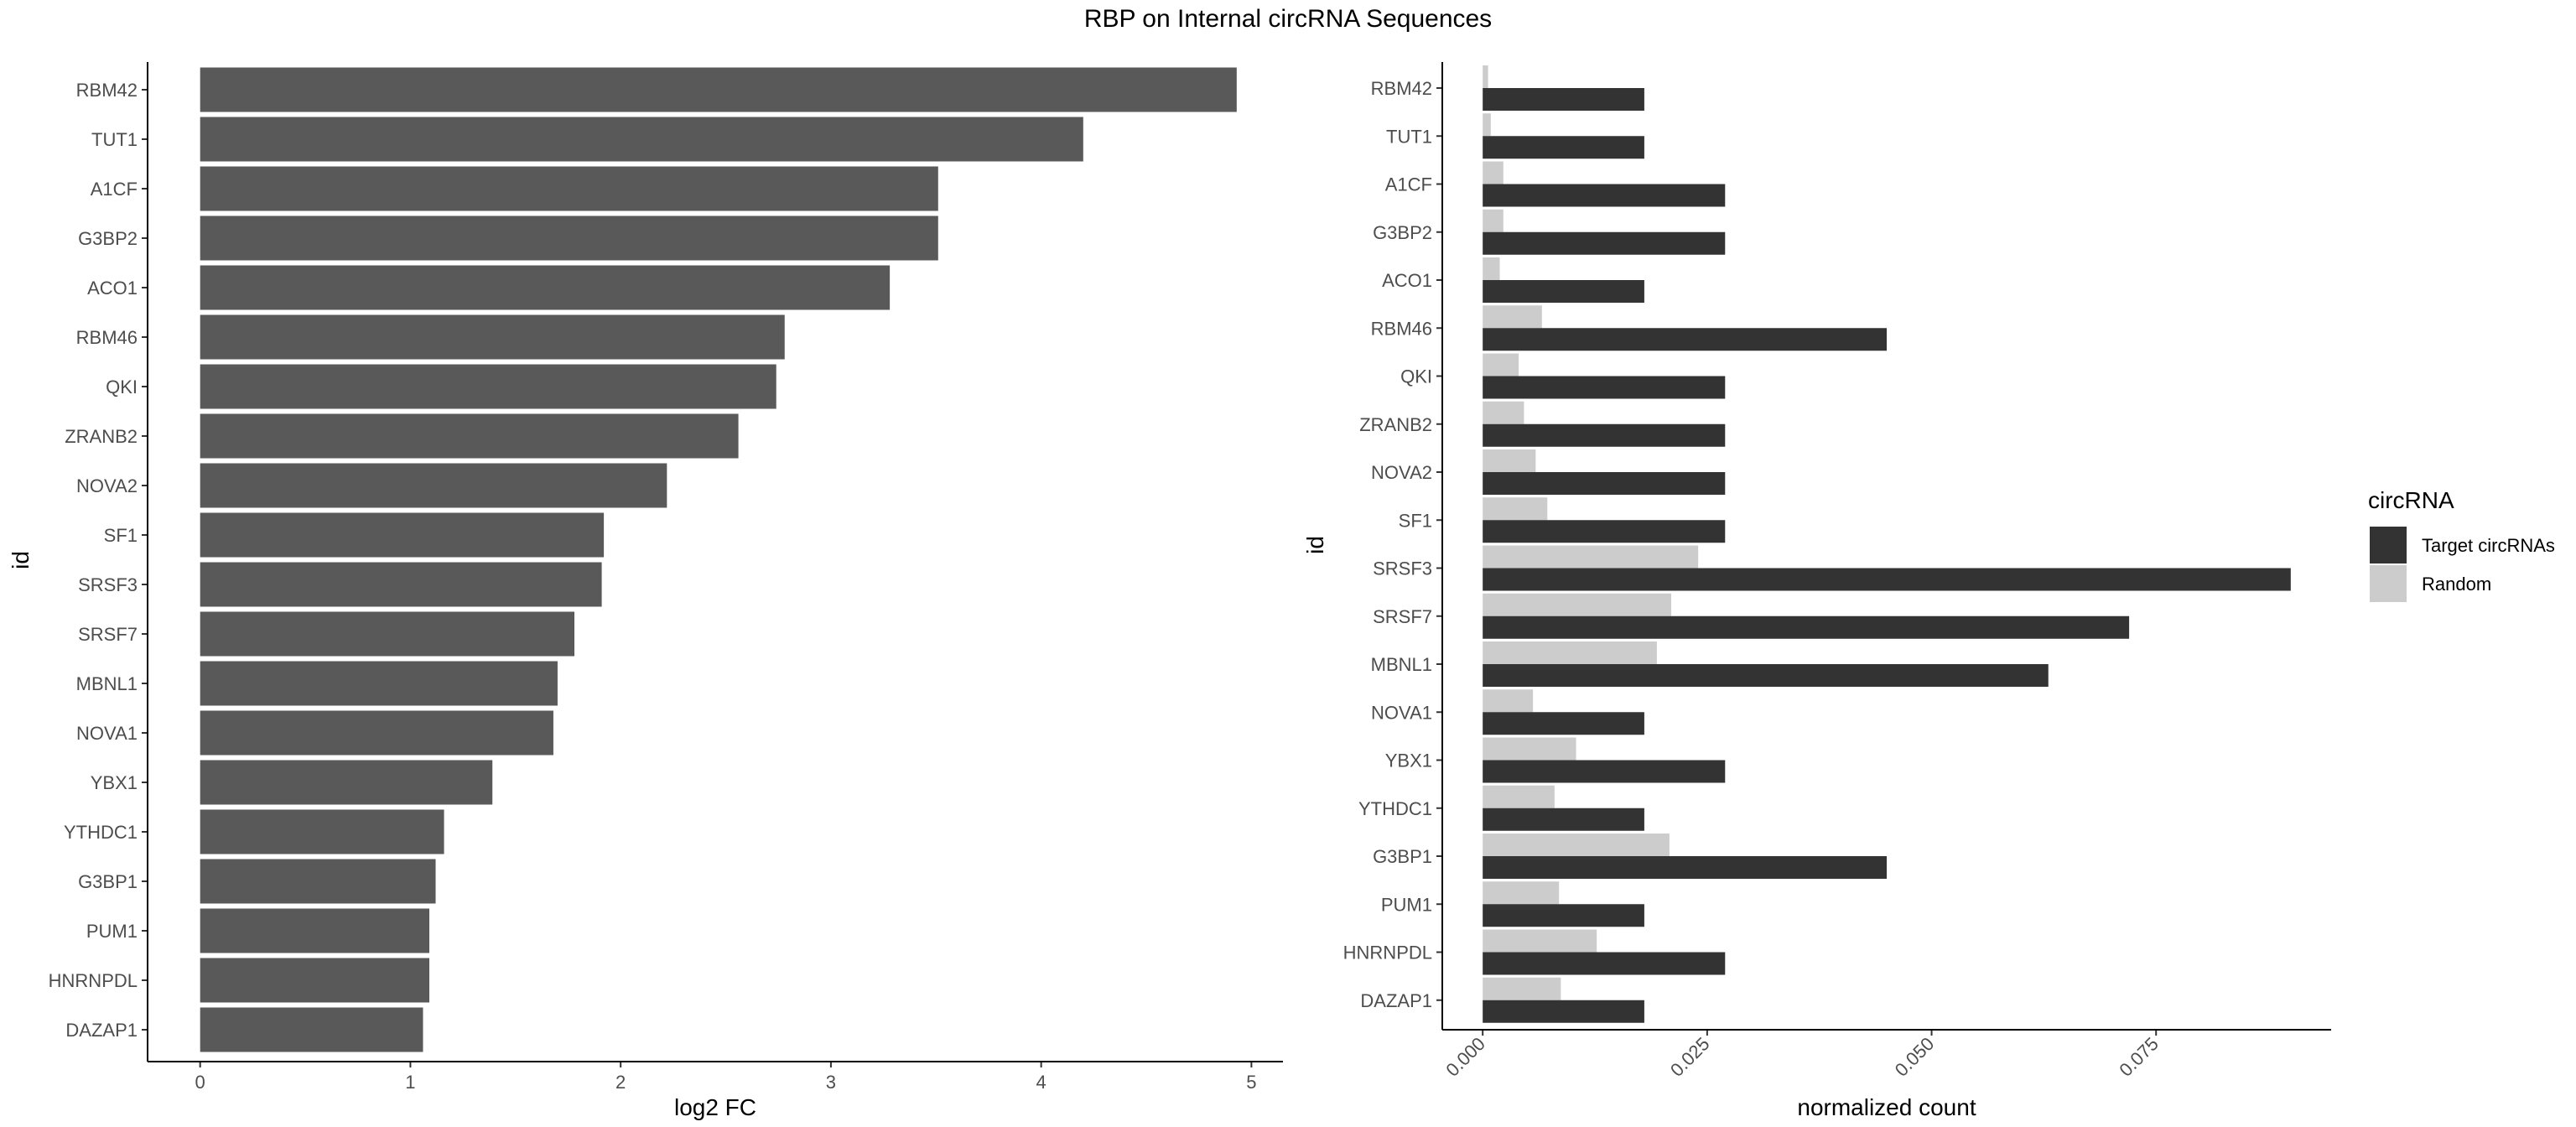 The width and height of the screenshot is (2576, 1127). Describe the element at coordinates (1515, 509) in the screenshot. I see `random-bar-sf1` at that location.